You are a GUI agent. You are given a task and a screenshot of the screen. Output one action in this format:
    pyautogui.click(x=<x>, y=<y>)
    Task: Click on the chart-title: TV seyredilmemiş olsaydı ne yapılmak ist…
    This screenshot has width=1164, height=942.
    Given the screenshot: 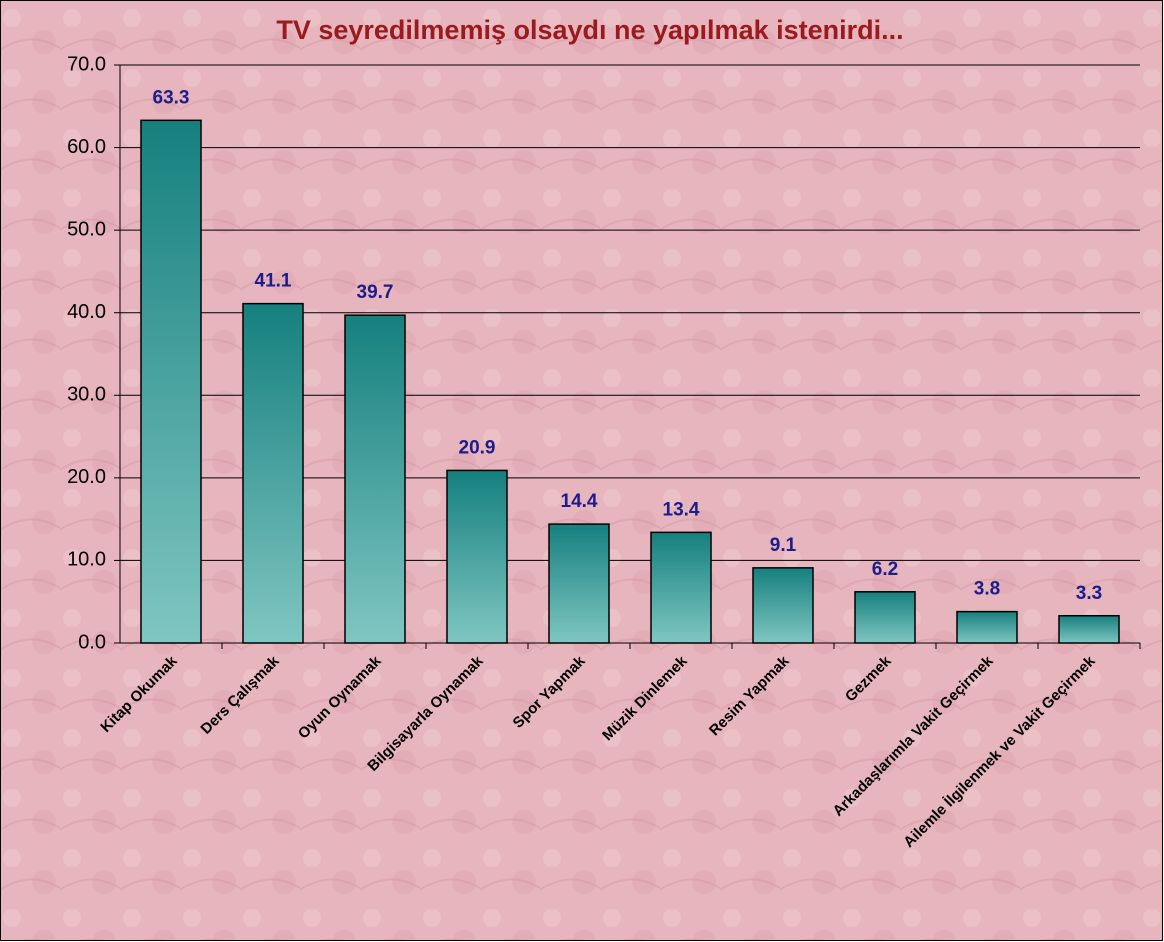 What is the action you would take?
    pyautogui.click(x=589, y=30)
    